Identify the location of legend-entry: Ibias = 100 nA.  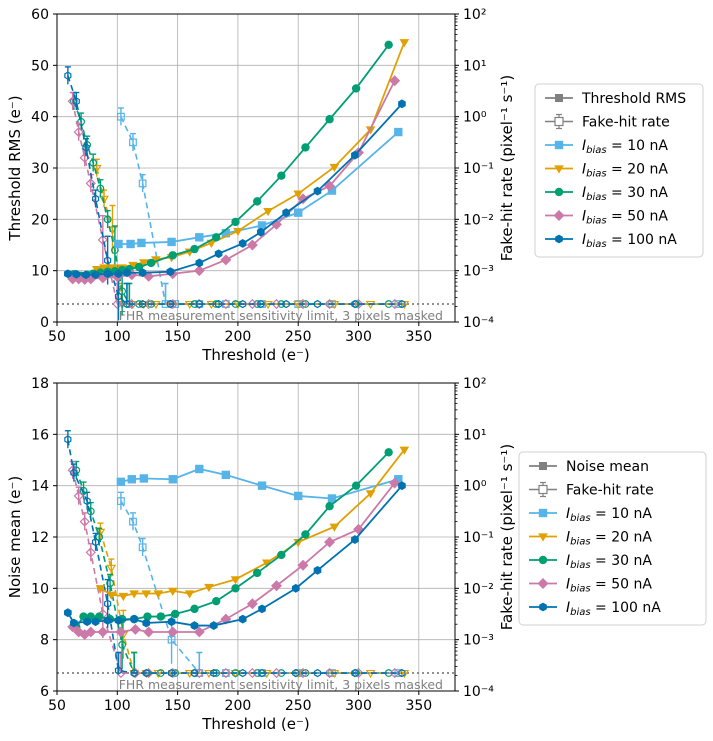
(595, 609).